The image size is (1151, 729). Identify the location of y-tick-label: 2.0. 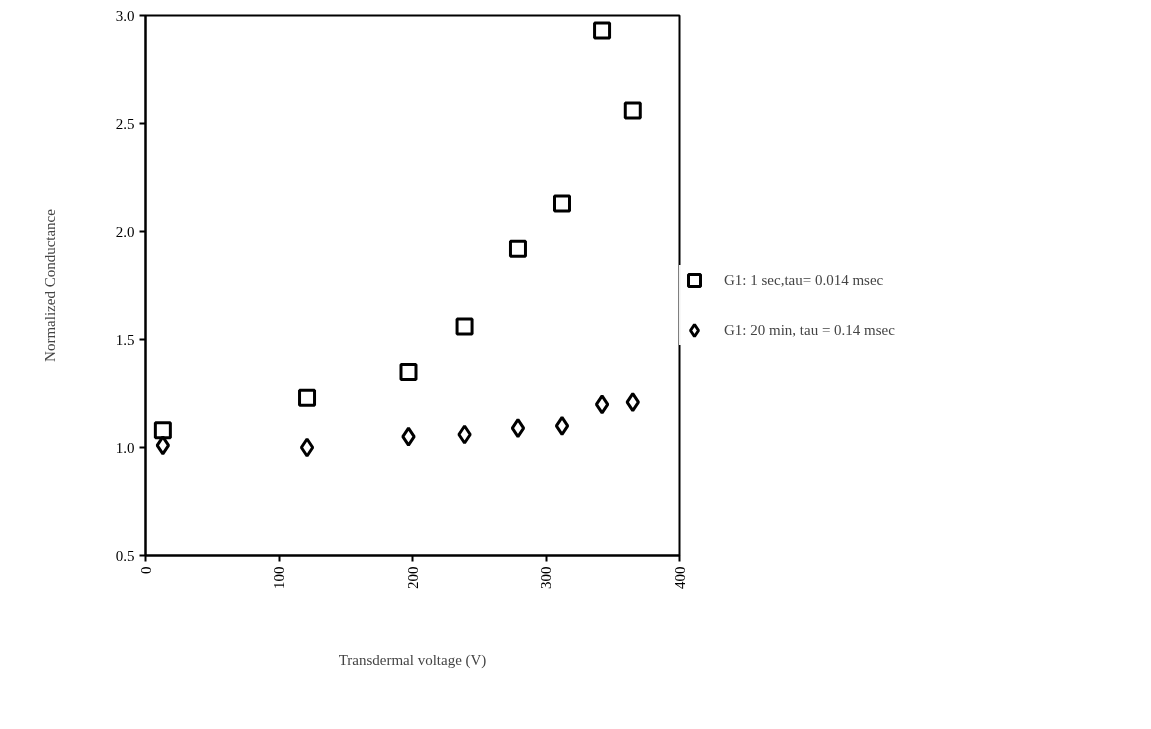
(125, 231).